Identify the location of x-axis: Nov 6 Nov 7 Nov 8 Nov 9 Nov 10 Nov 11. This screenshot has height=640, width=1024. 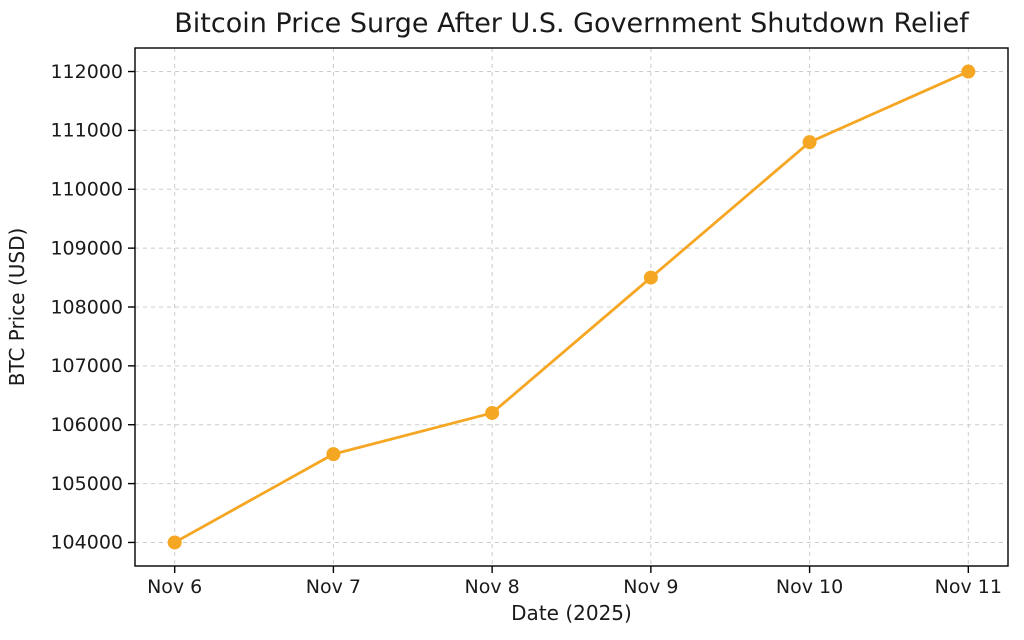
(574, 582).